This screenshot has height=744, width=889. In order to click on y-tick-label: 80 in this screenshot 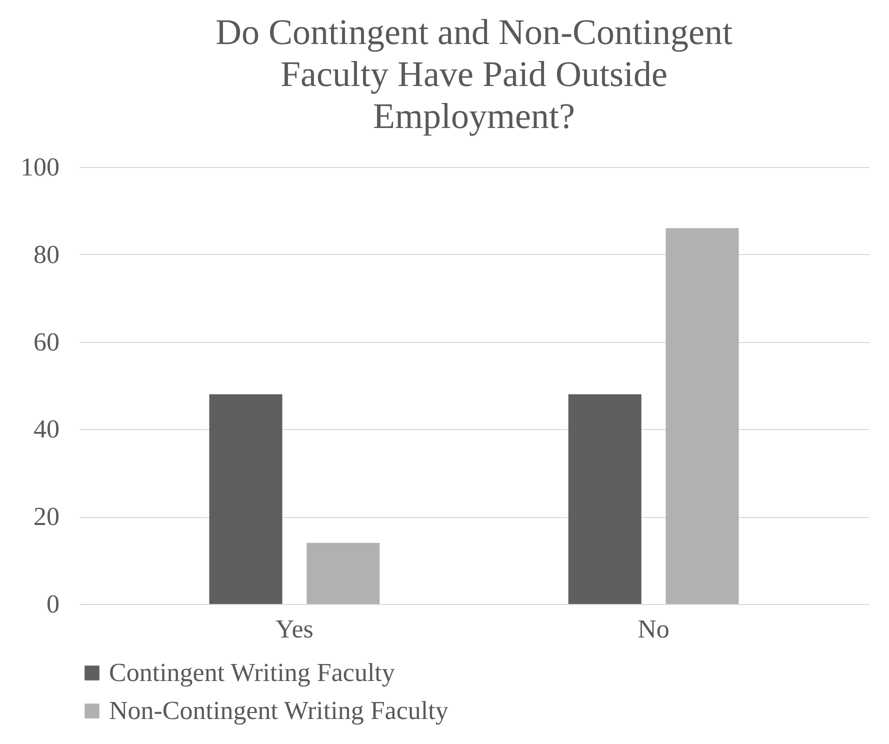, I will do `click(47, 254)`.